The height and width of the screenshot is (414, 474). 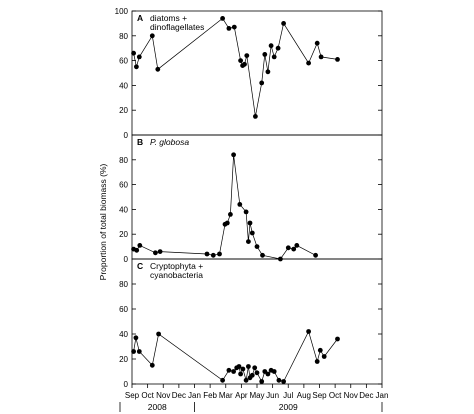 What do you see at coordinates (272, 395) in the screenshot?
I see `x-tick-label: Jun` at bounding box center [272, 395].